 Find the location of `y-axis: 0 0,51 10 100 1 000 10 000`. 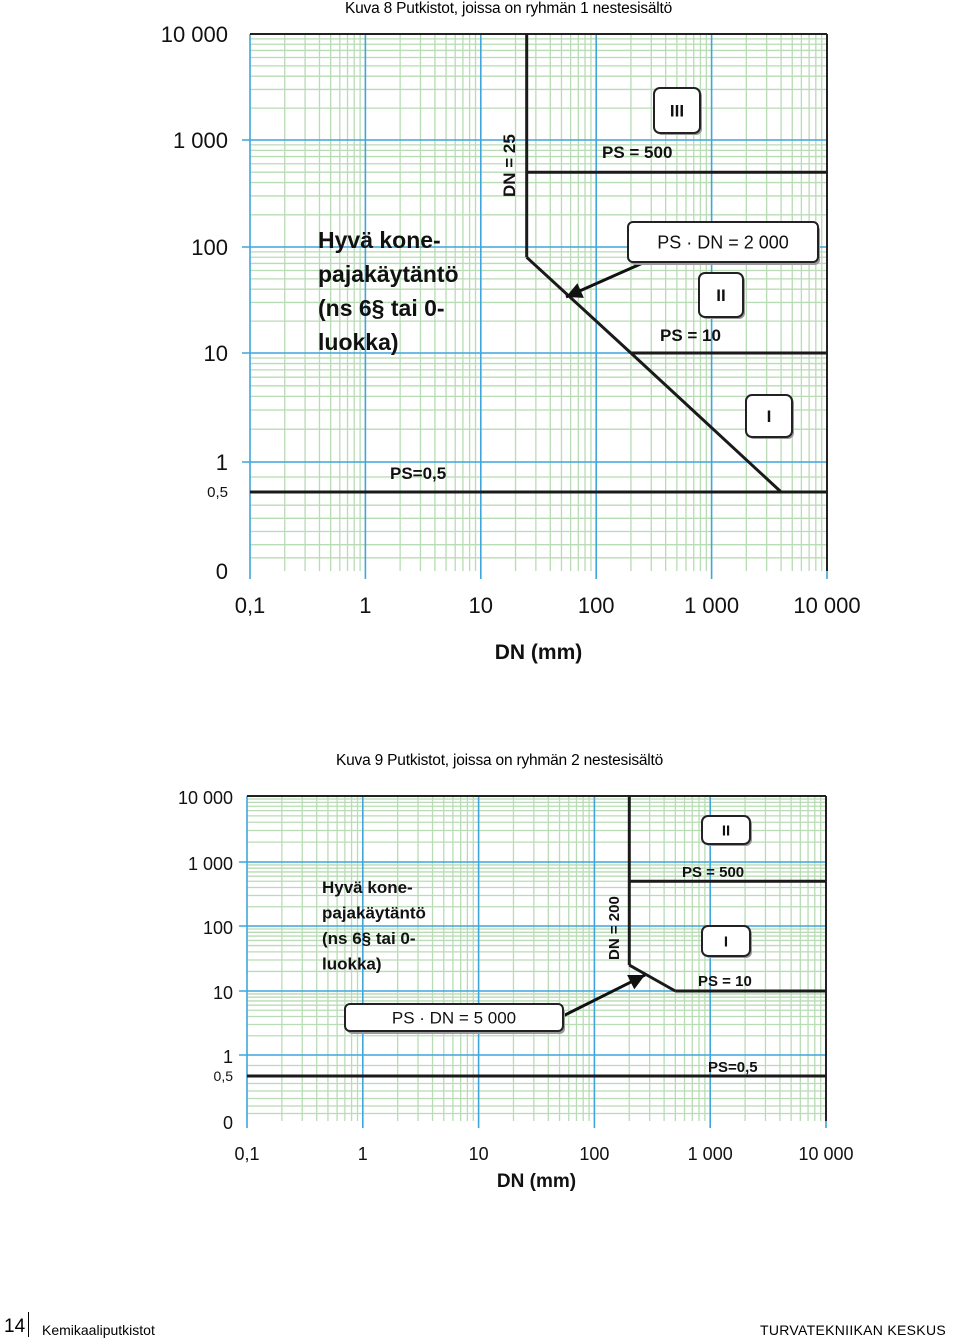

y-axis: 0 0,51 10 100 1 000 10 000 is located at coordinates (205, 960).